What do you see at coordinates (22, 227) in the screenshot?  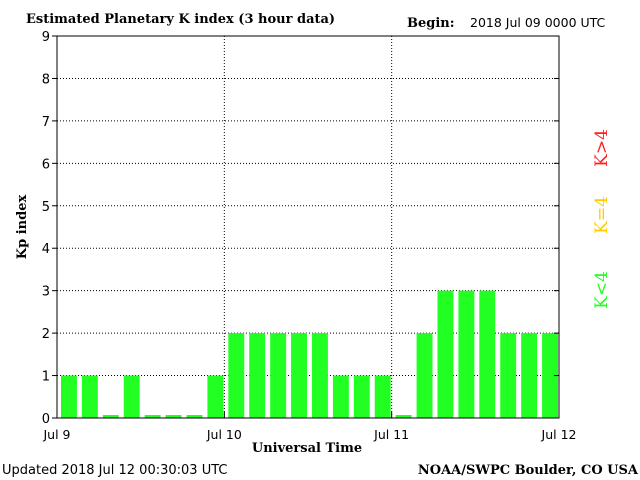 I see `y-axis-title: Kp index` at bounding box center [22, 227].